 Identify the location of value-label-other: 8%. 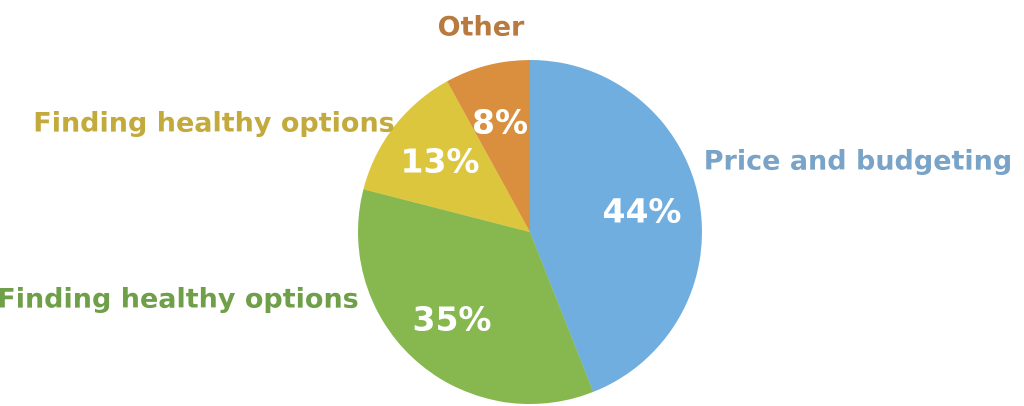
(500, 122).